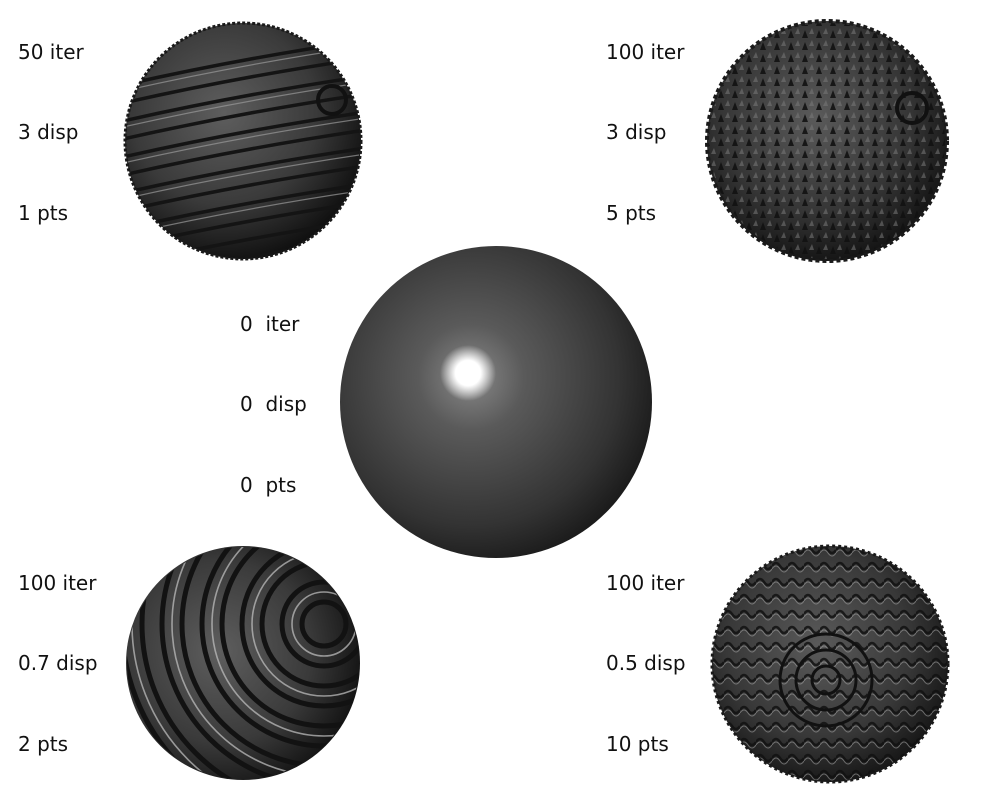 The height and width of the screenshot is (800, 991). I want to click on pts-label: 0 pts, so click(268, 485).